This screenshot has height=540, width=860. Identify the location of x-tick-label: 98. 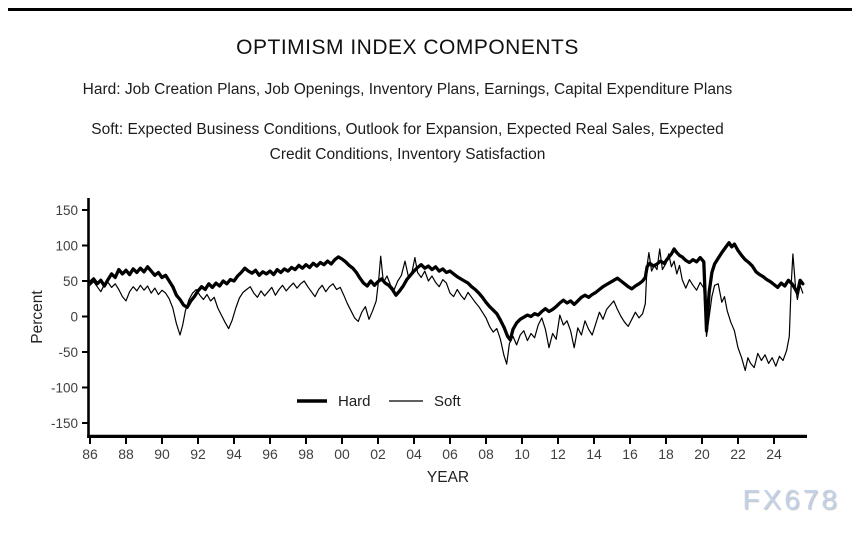
(306, 454).